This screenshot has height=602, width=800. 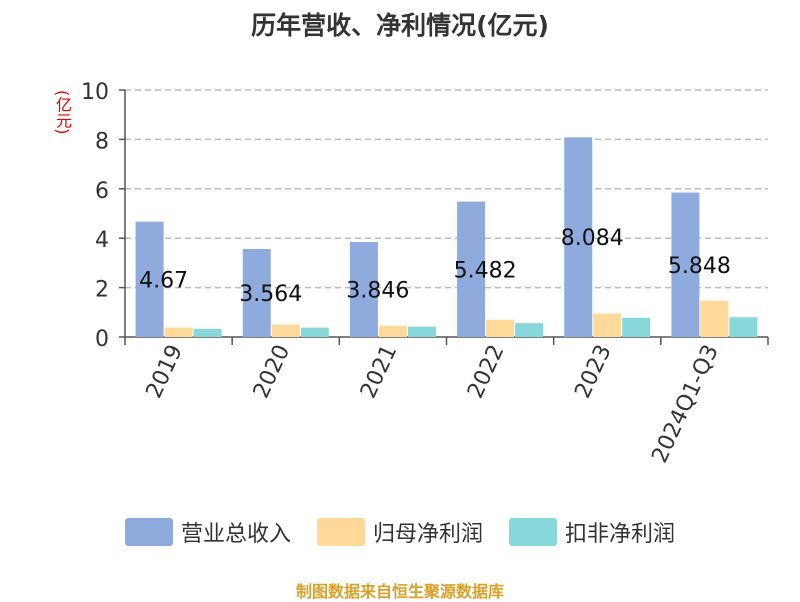 What do you see at coordinates (485, 270) in the screenshot?
I see `data-label: 5.482` at bounding box center [485, 270].